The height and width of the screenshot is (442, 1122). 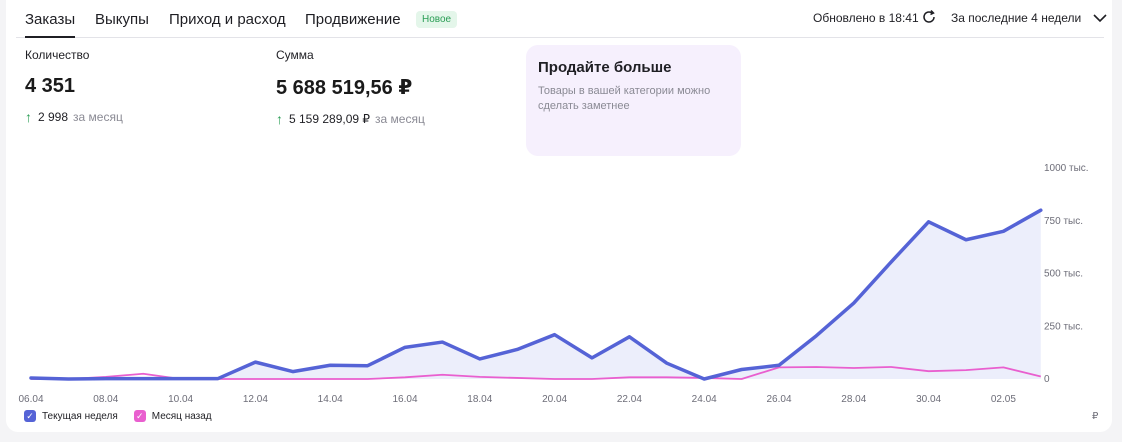 I want to click on stat-quantity-value: 4 351, so click(x=50, y=86).